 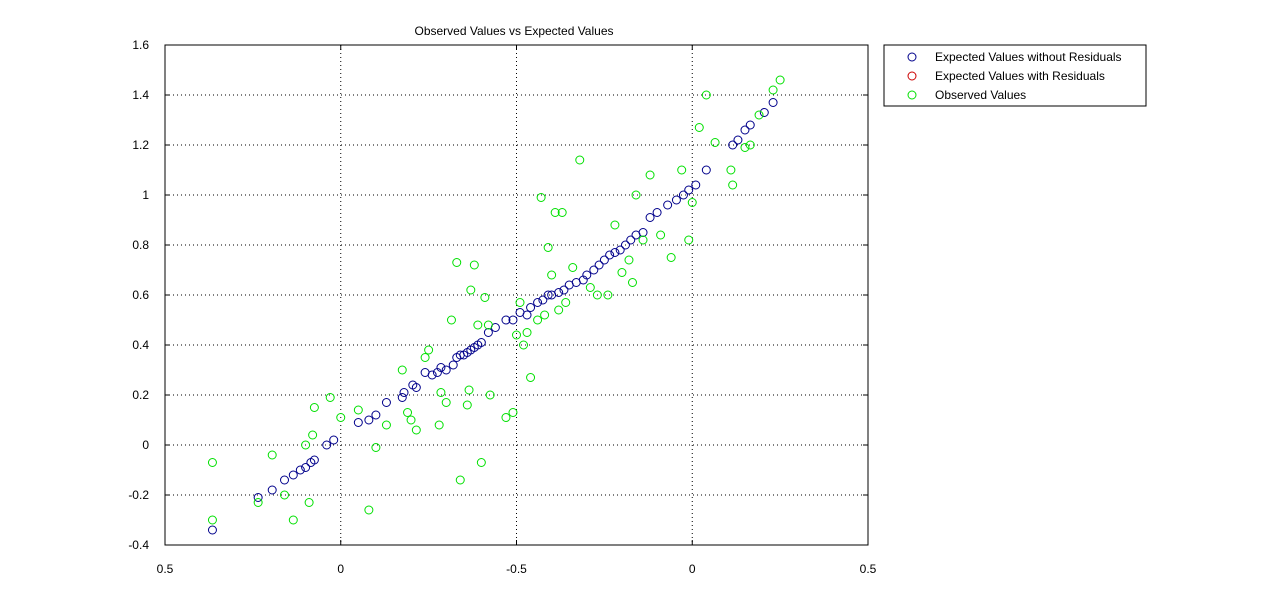 What do you see at coordinates (140, 345) in the screenshot?
I see `y-tick-label: 0.4` at bounding box center [140, 345].